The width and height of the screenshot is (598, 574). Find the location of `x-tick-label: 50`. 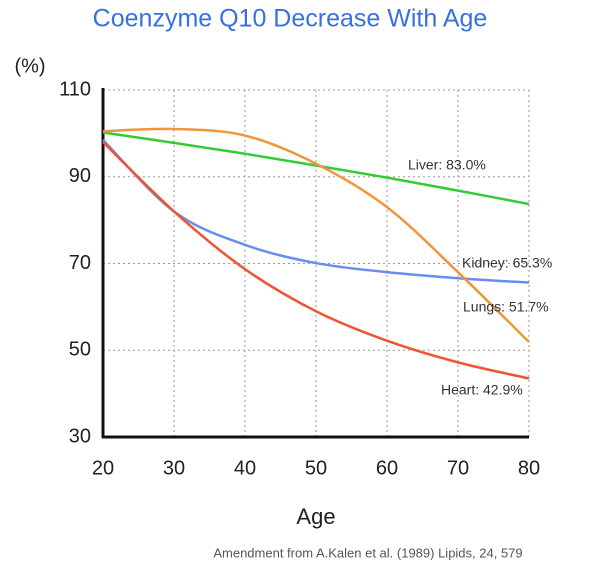

x-tick-label: 50 is located at coordinates (316, 468).